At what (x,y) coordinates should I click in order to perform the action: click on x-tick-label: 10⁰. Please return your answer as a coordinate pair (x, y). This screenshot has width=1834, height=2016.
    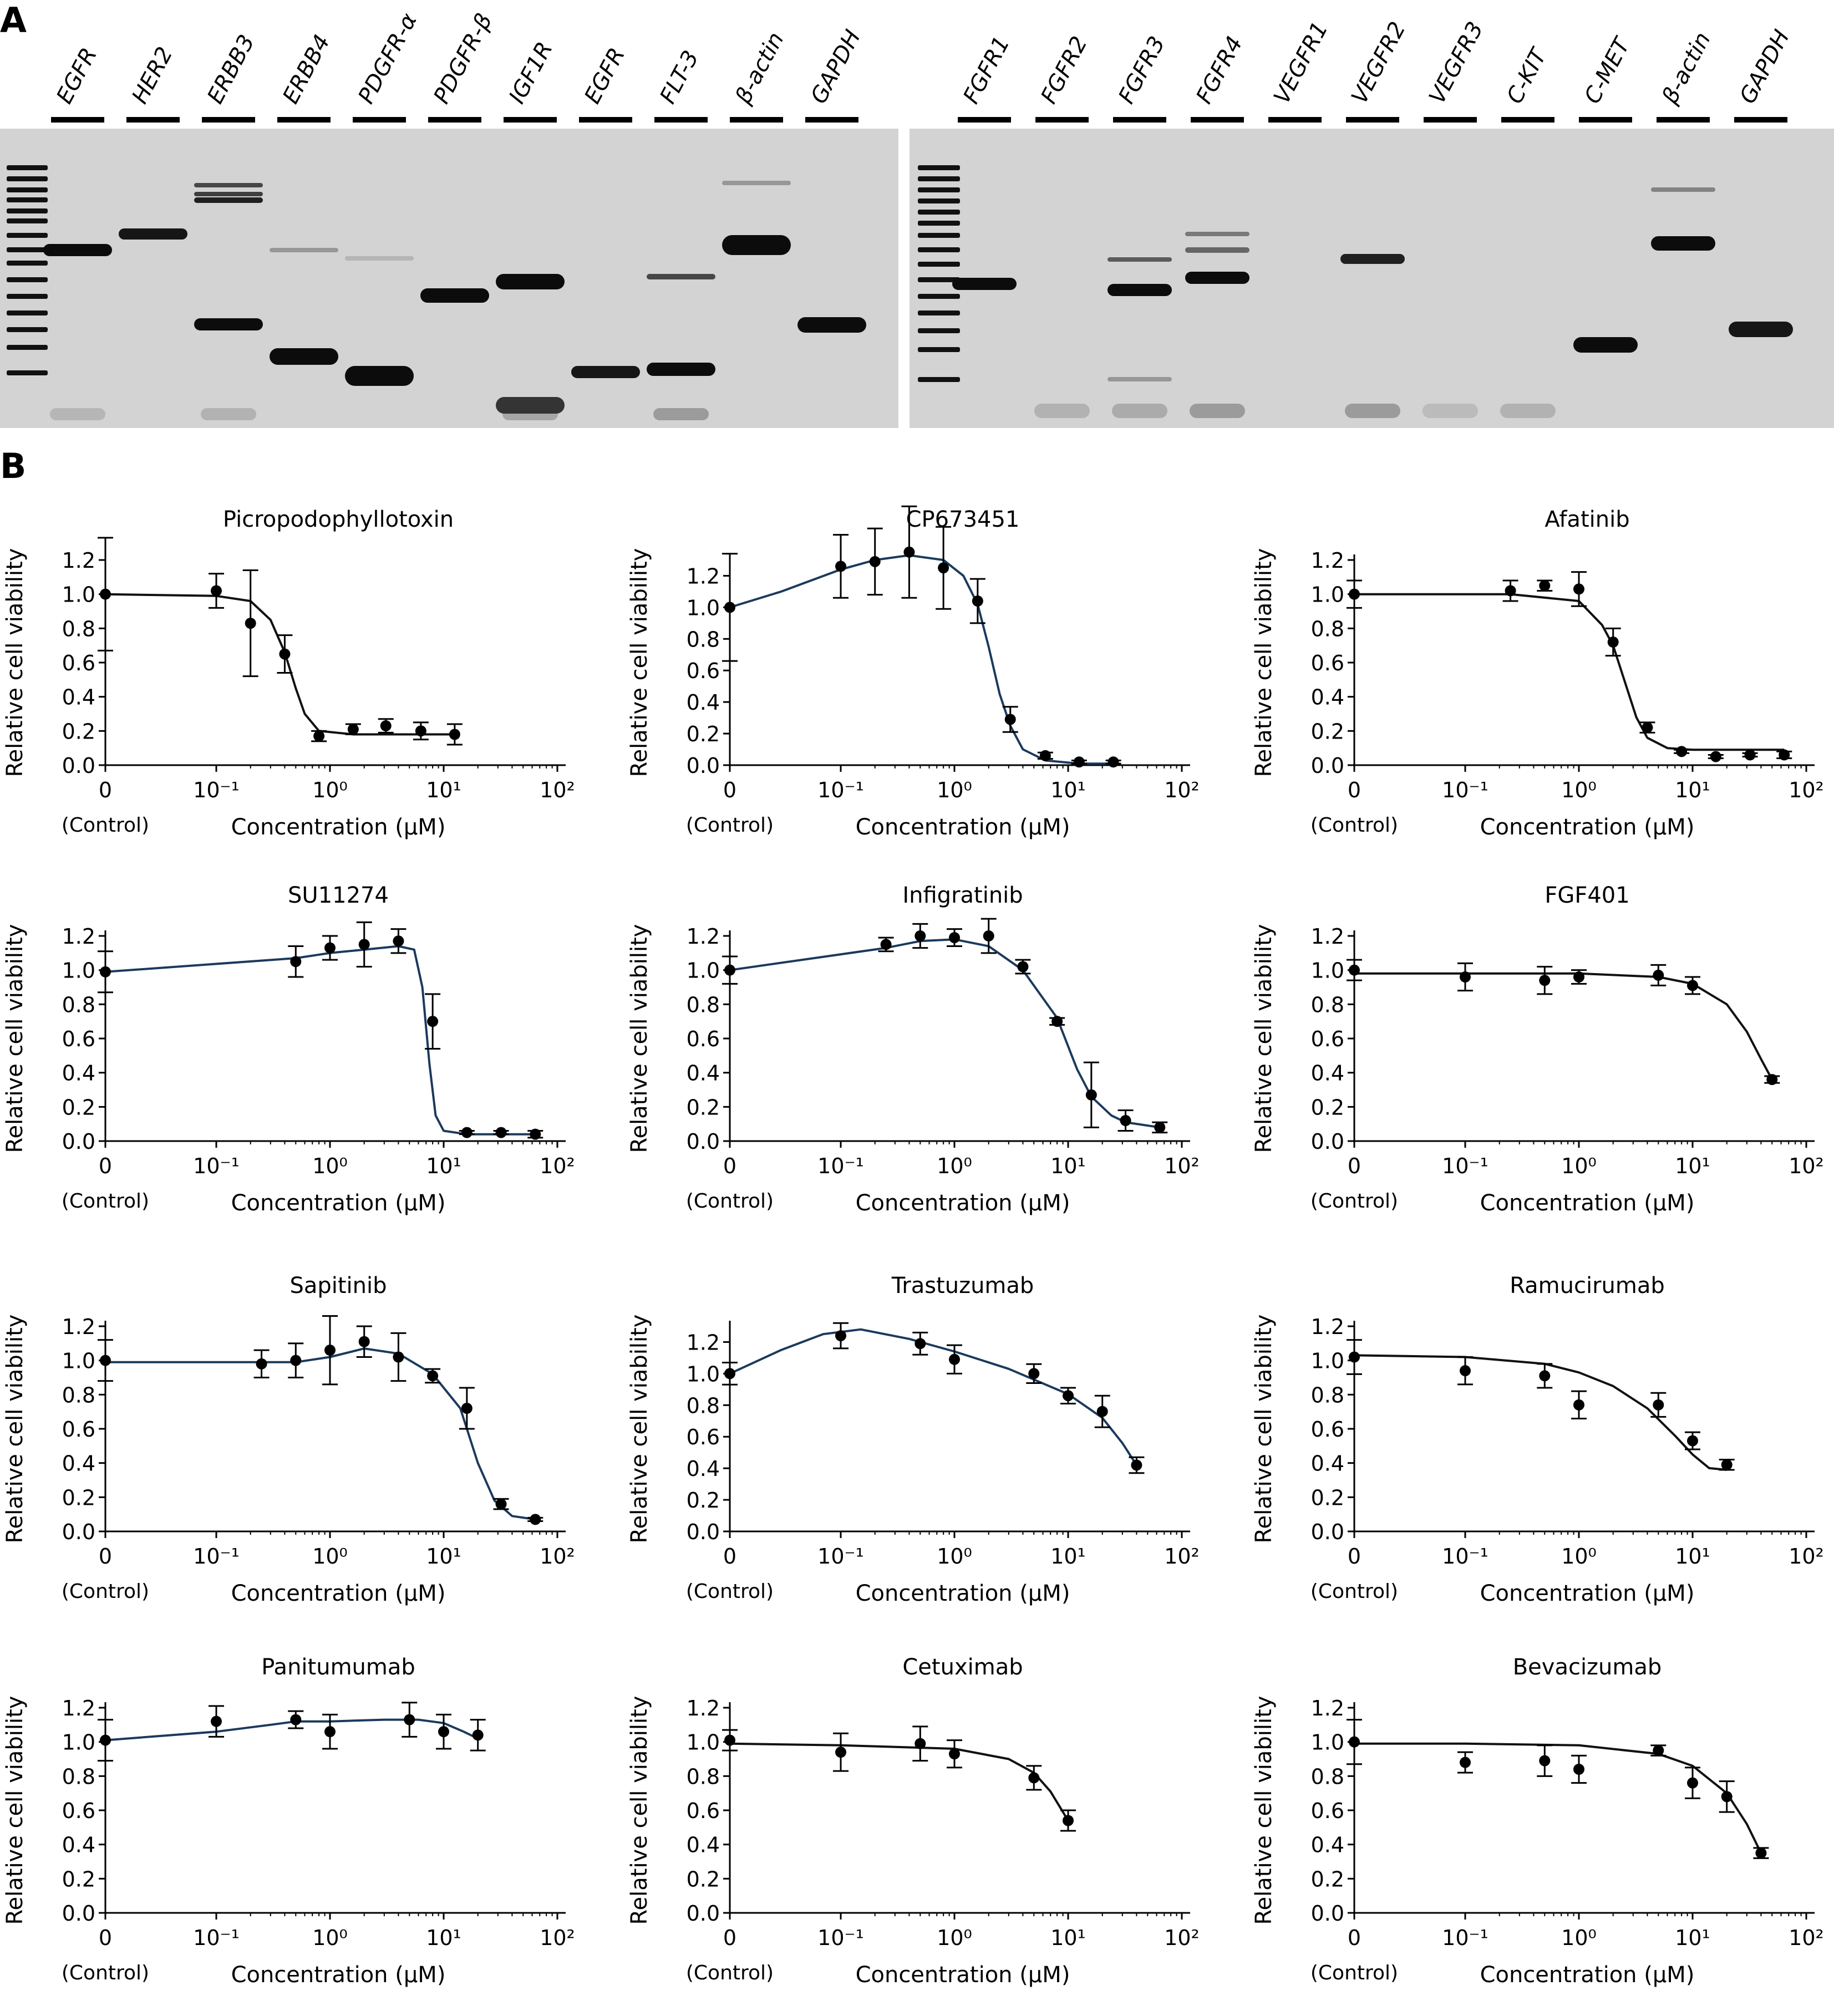
    Looking at the image, I should click on (954, 1166).